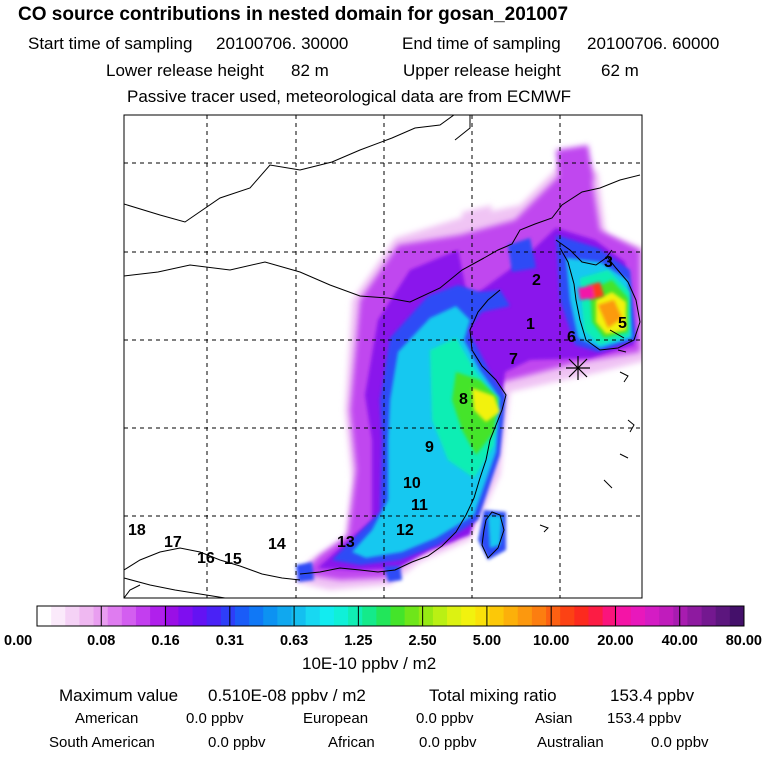 This screenshot has height=768, width=768. I want to click on australian-value: 0.0 ppbv, so click(680, 742).